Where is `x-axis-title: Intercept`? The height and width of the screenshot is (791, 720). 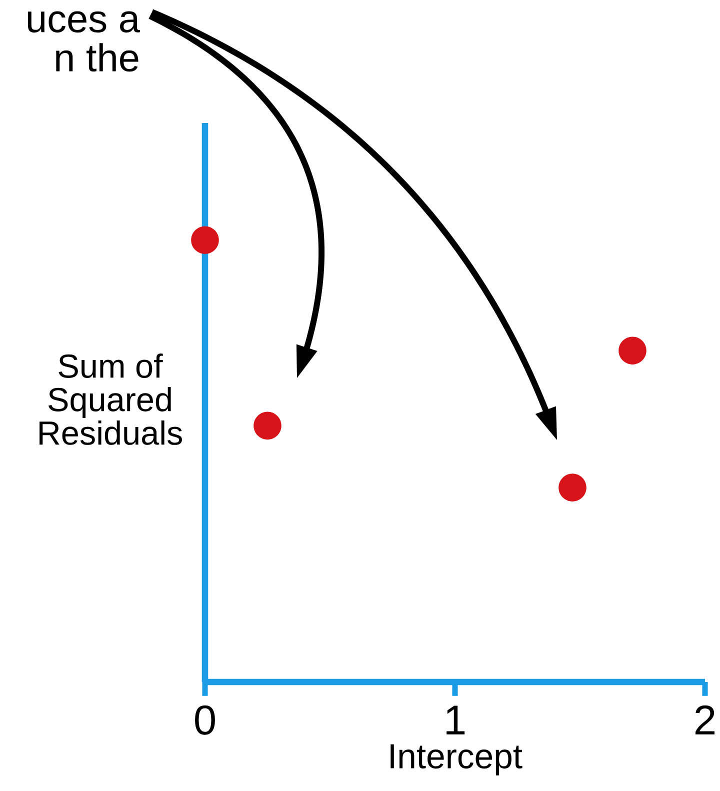
x-axis-title: Intercept is located at coordinates (456, 760).